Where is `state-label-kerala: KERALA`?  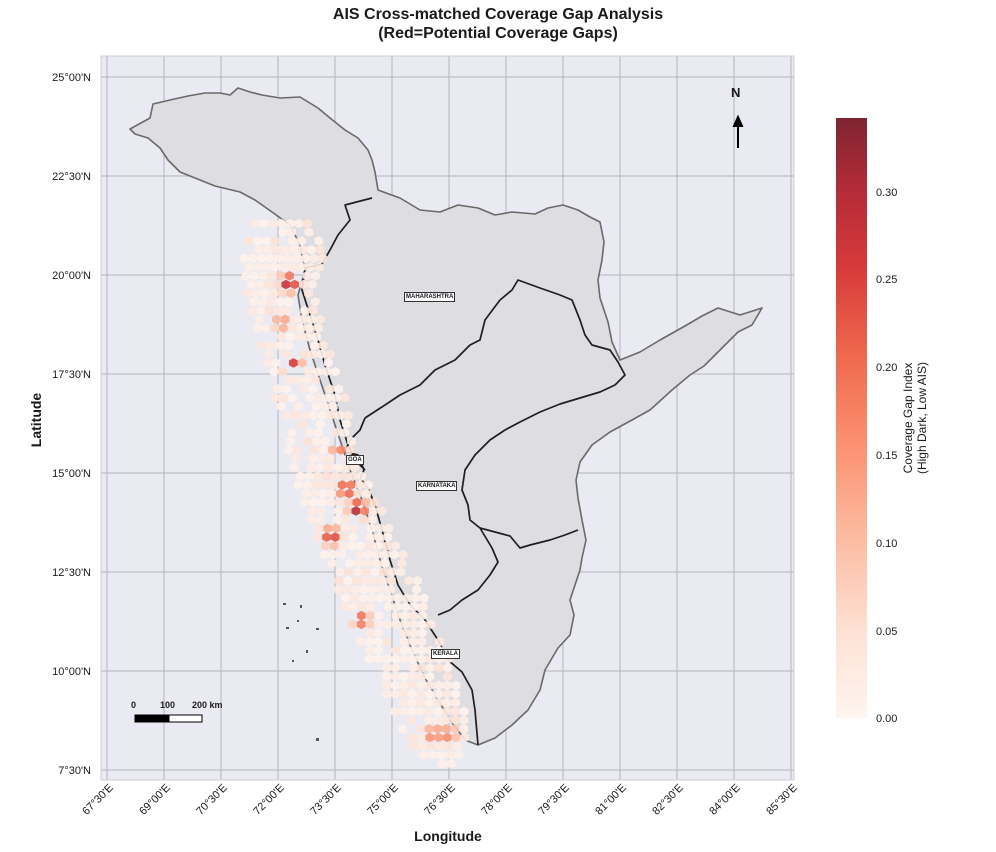
state-label-kerala: KERALA is located at coordinates (445, 654).